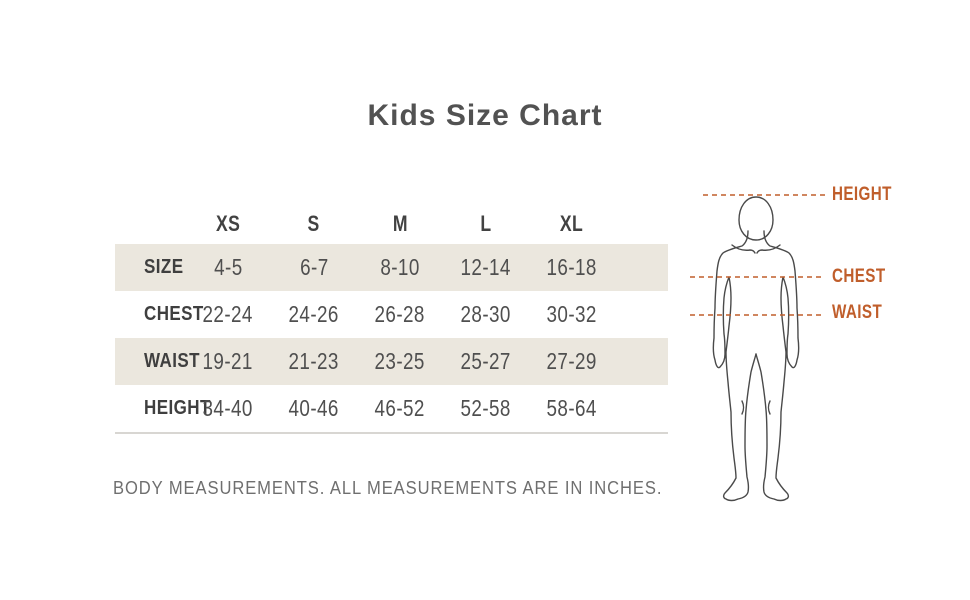 This screenshot has height=600, width=970. I want to click on table-row-size: SIZE 4-5 6-7 8-10 12-14 16-18, so click(391, 267).